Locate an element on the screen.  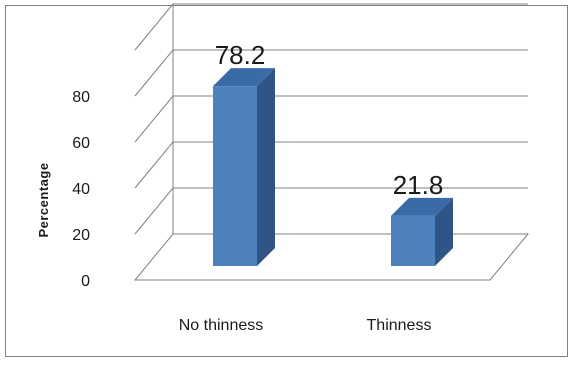
data-label: 21.8 is located at coordinates (418, 185).